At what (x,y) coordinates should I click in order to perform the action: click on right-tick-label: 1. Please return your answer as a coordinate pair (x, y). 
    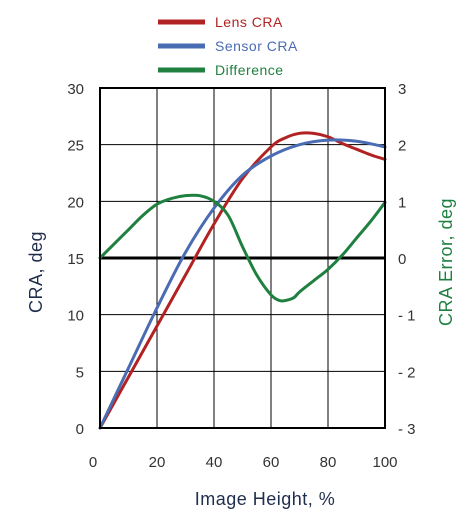
    Looking at the image, I should click on (402, 202).